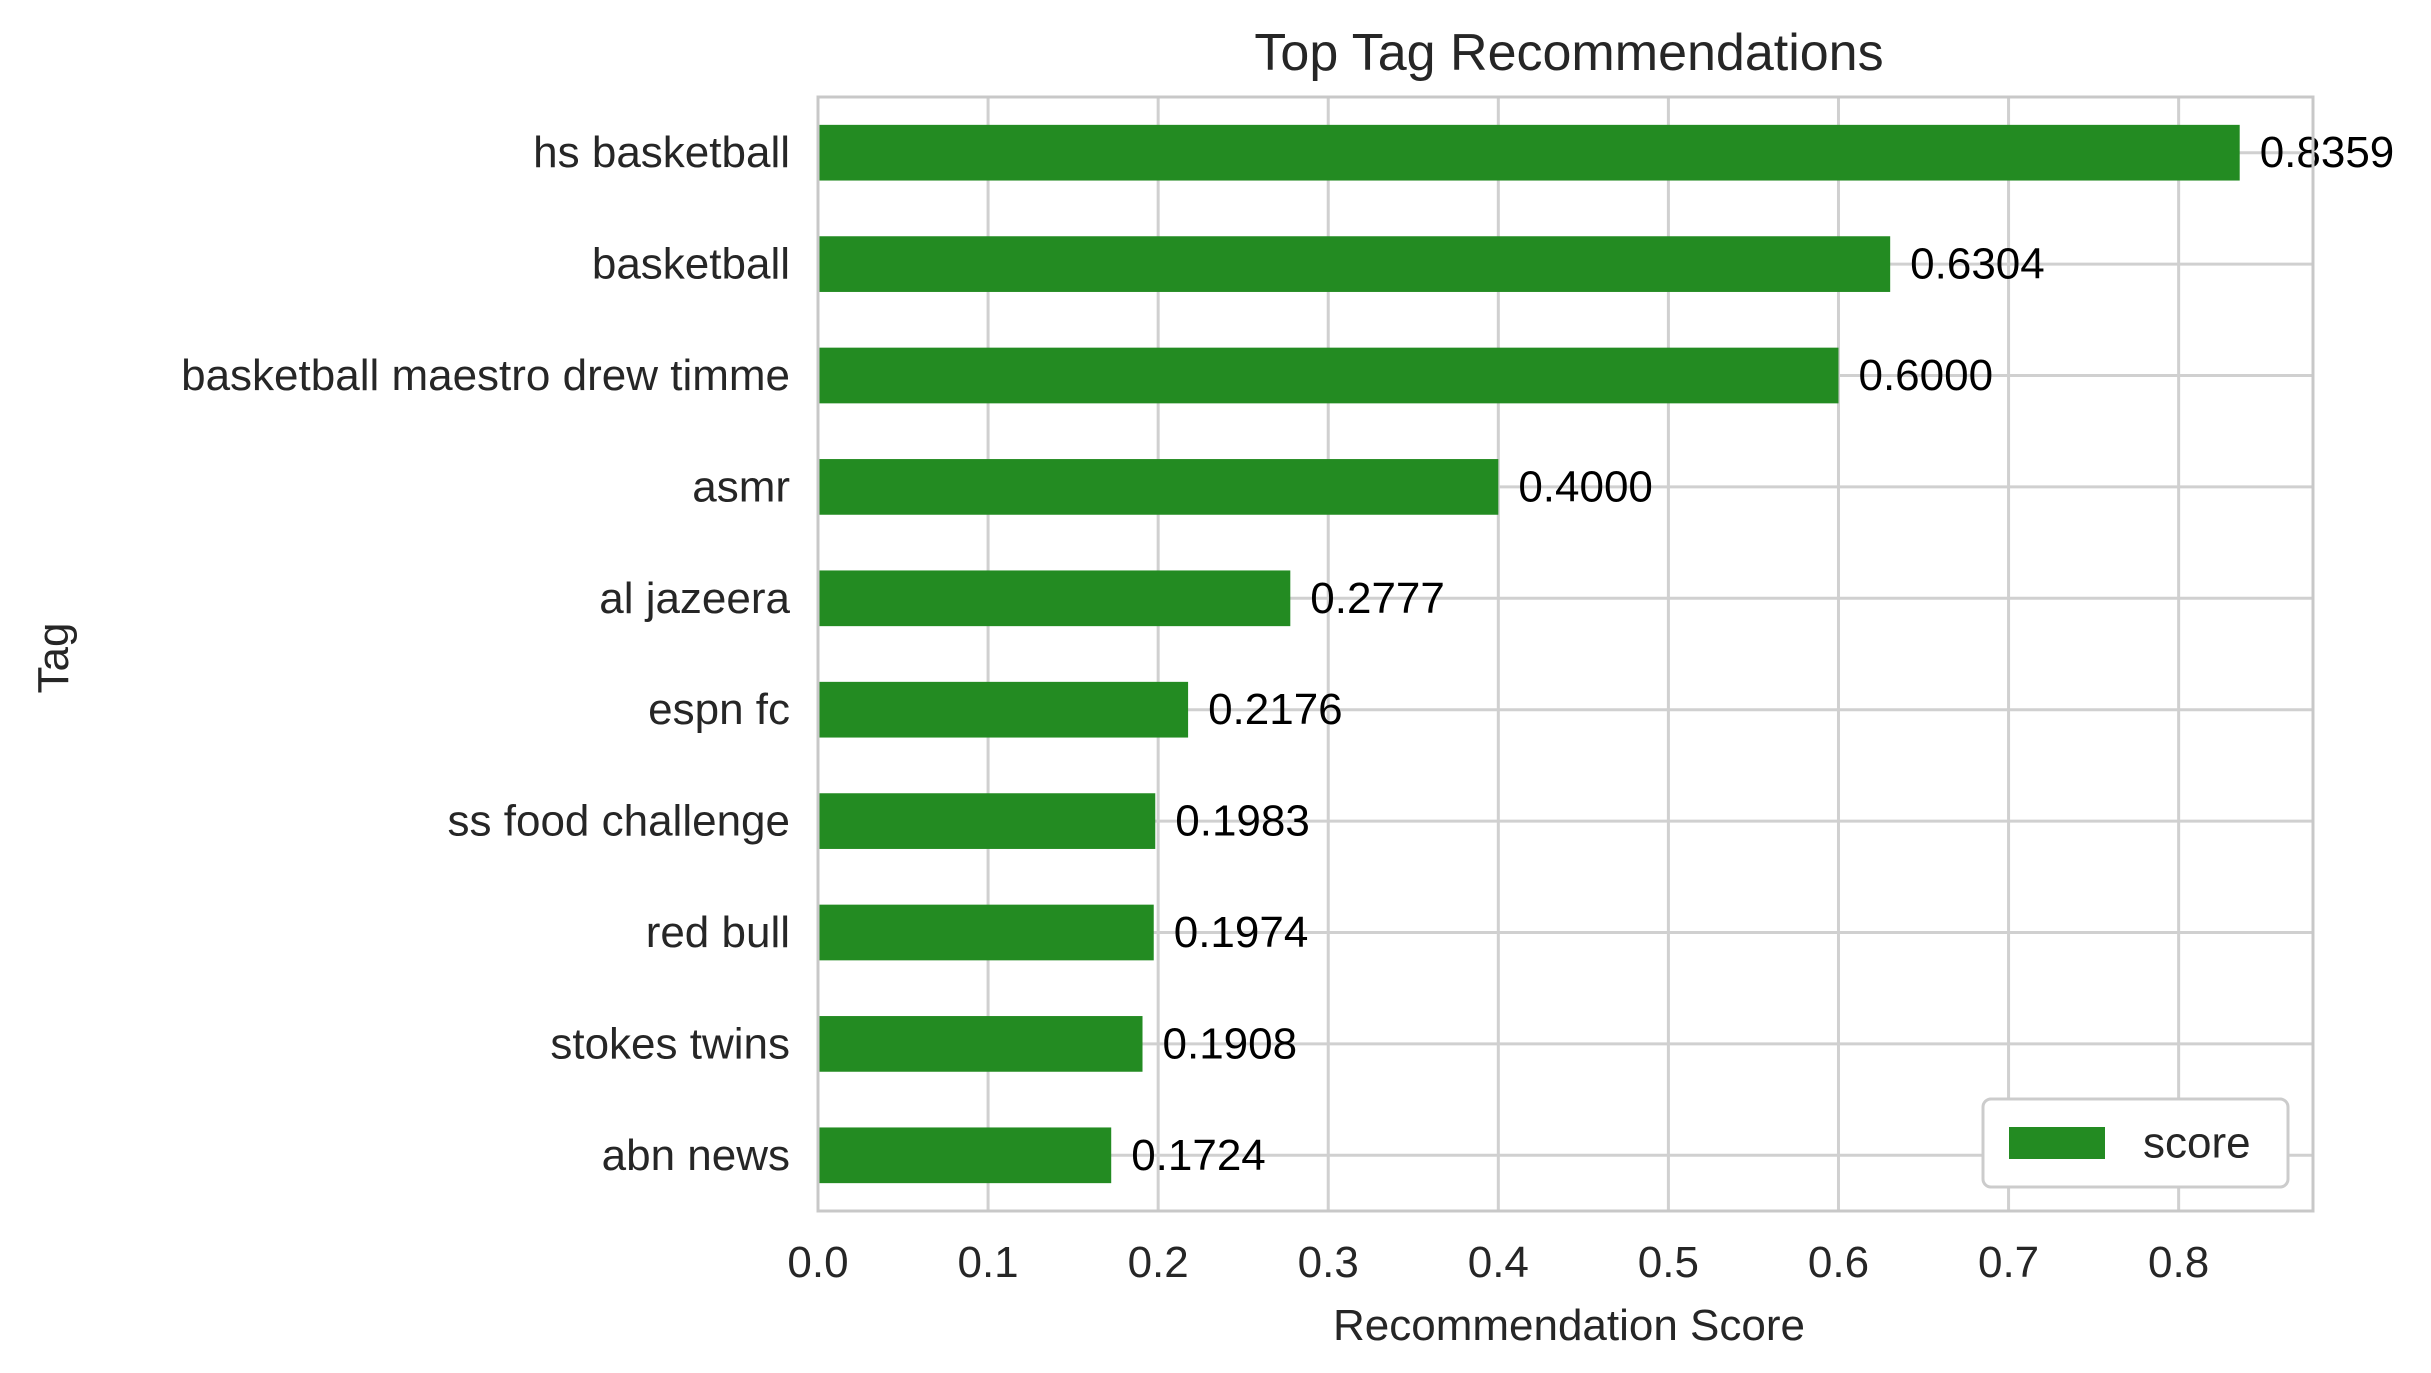 This screenshot has height=1373, width=2431. I want to click on y-tick-label: ss food challenge, so click(619, 821).